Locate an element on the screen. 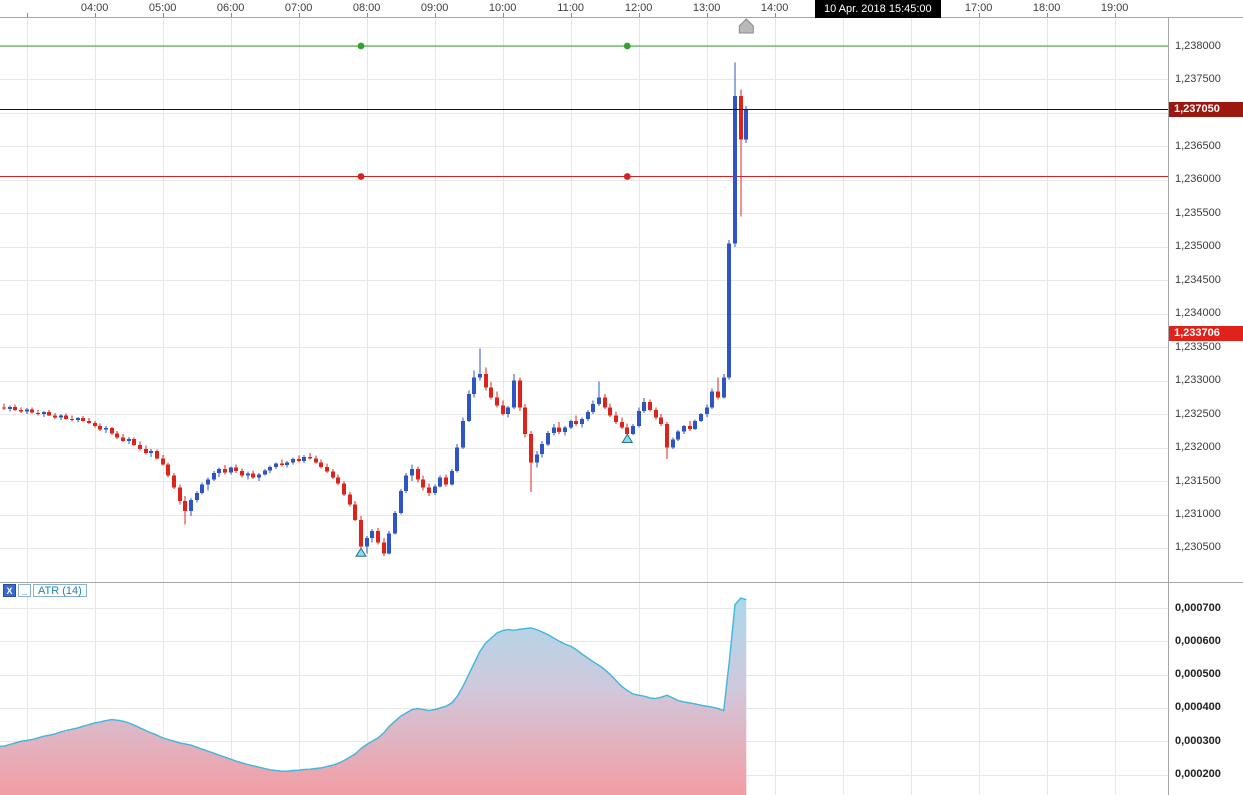 The width and height of the screenshot is (1243, 795). time-axis-label: 18:00 is located at coordinates (1046, 8).